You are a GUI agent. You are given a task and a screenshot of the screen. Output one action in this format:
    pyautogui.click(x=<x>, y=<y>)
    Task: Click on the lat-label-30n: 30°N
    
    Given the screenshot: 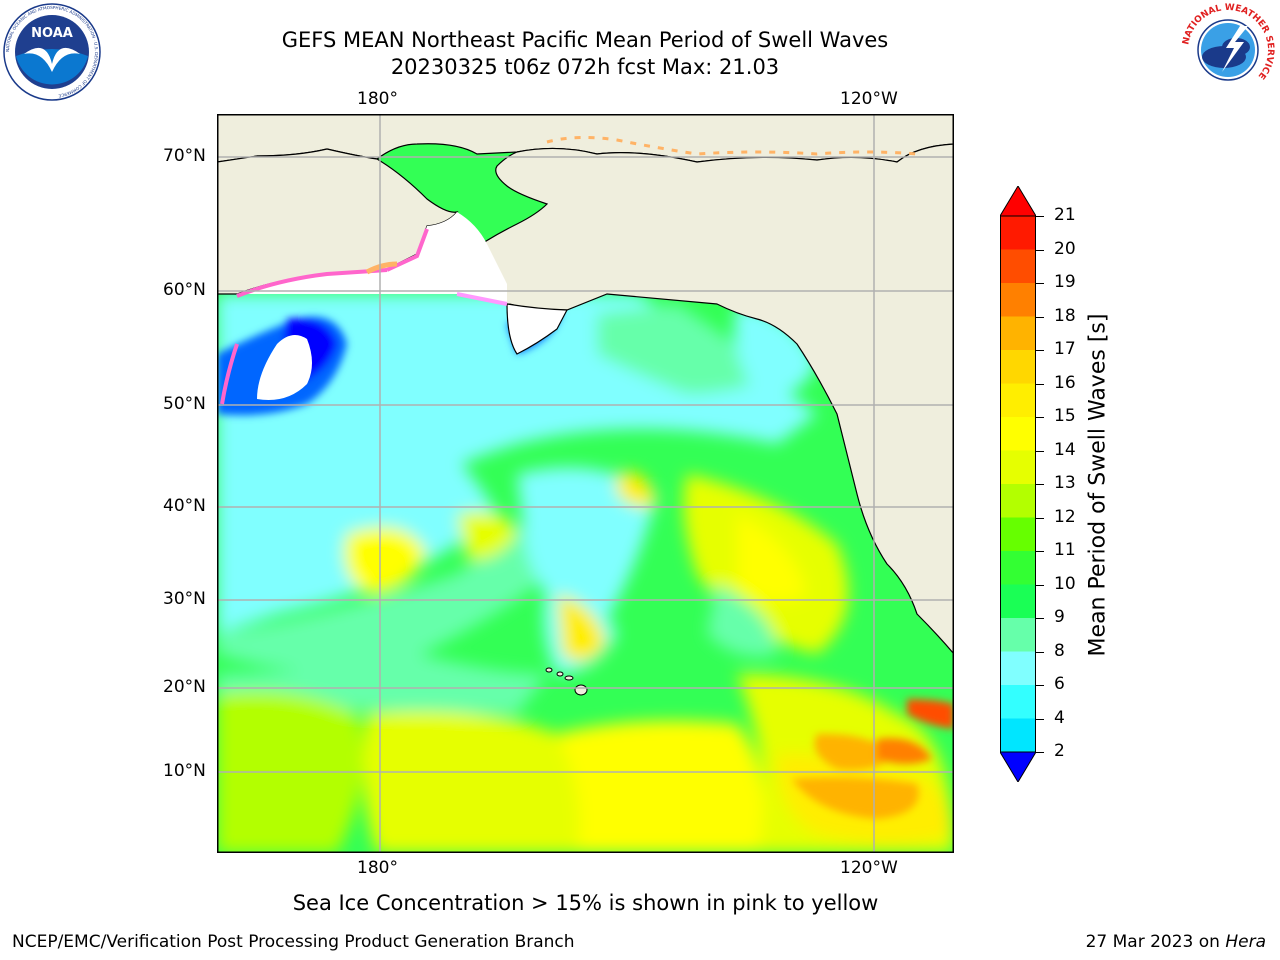 What is the action you would take?
    pyautogui.click(x=184, y=599)
    